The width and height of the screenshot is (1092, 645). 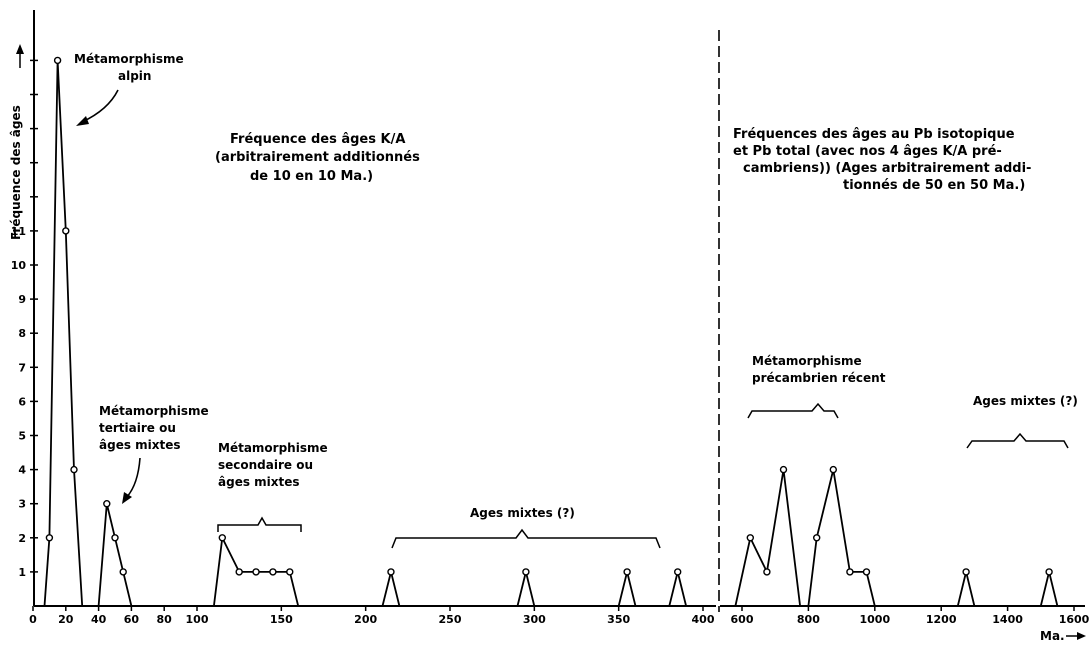 I want to click on y-tick-label: 2, so click(x=22, y=538).